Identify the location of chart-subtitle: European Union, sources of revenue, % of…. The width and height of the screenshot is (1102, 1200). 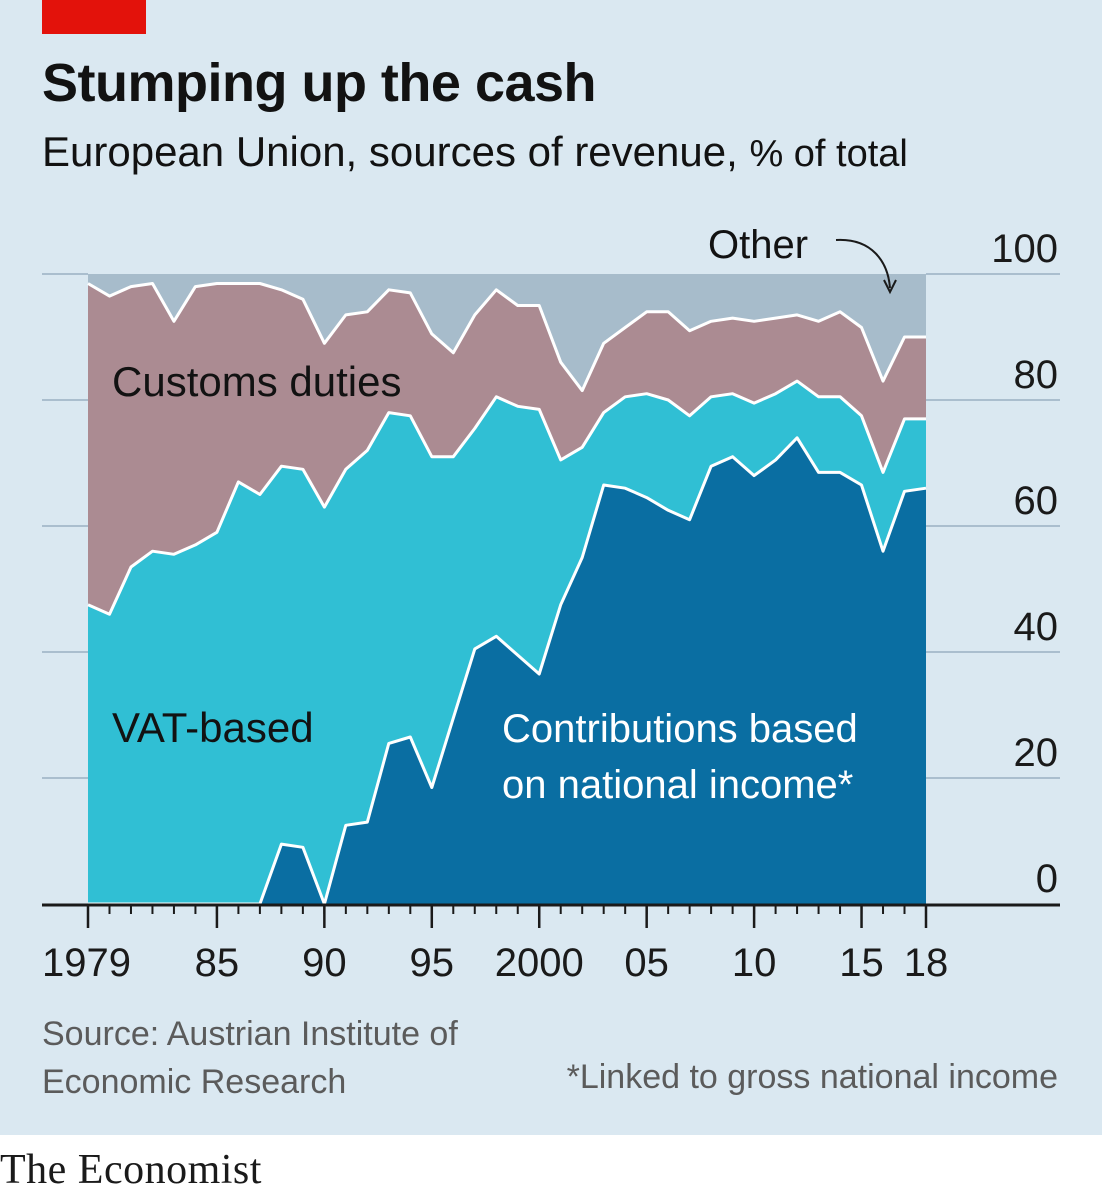
(475, 152).